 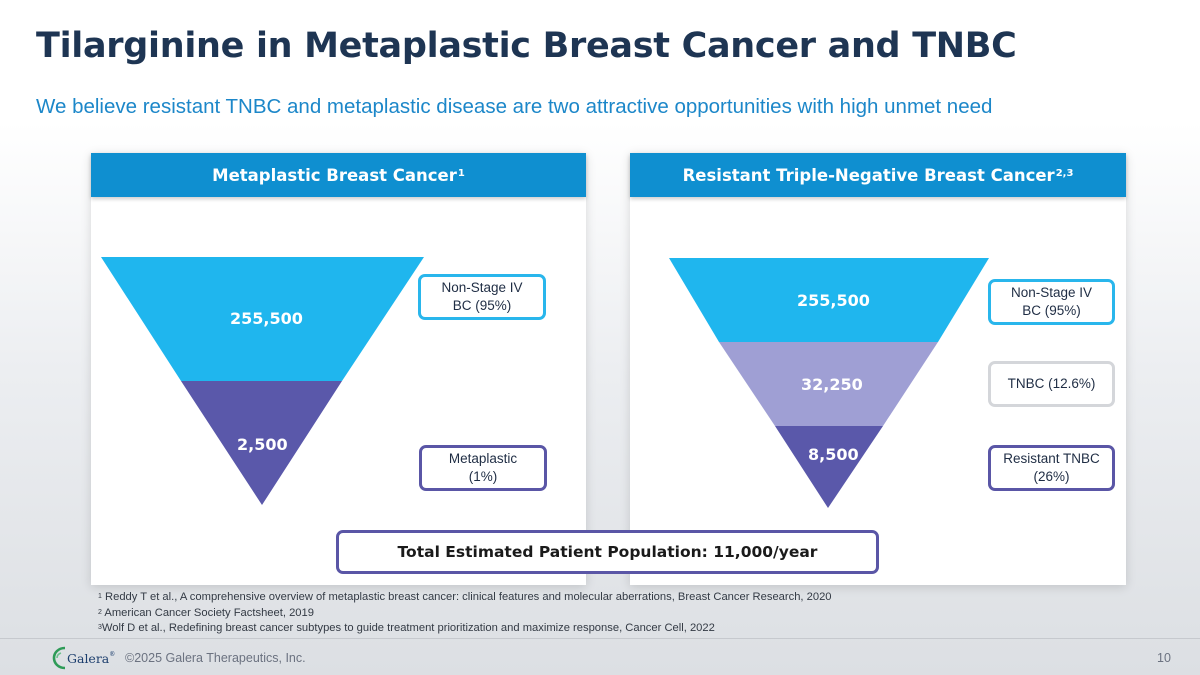 What do you see at coordinates (868, 175) in the screenshot?
I see `tnbc-header-text: Resistant Triple-Negative Breast Cancer` at bounding box center [868, 175].